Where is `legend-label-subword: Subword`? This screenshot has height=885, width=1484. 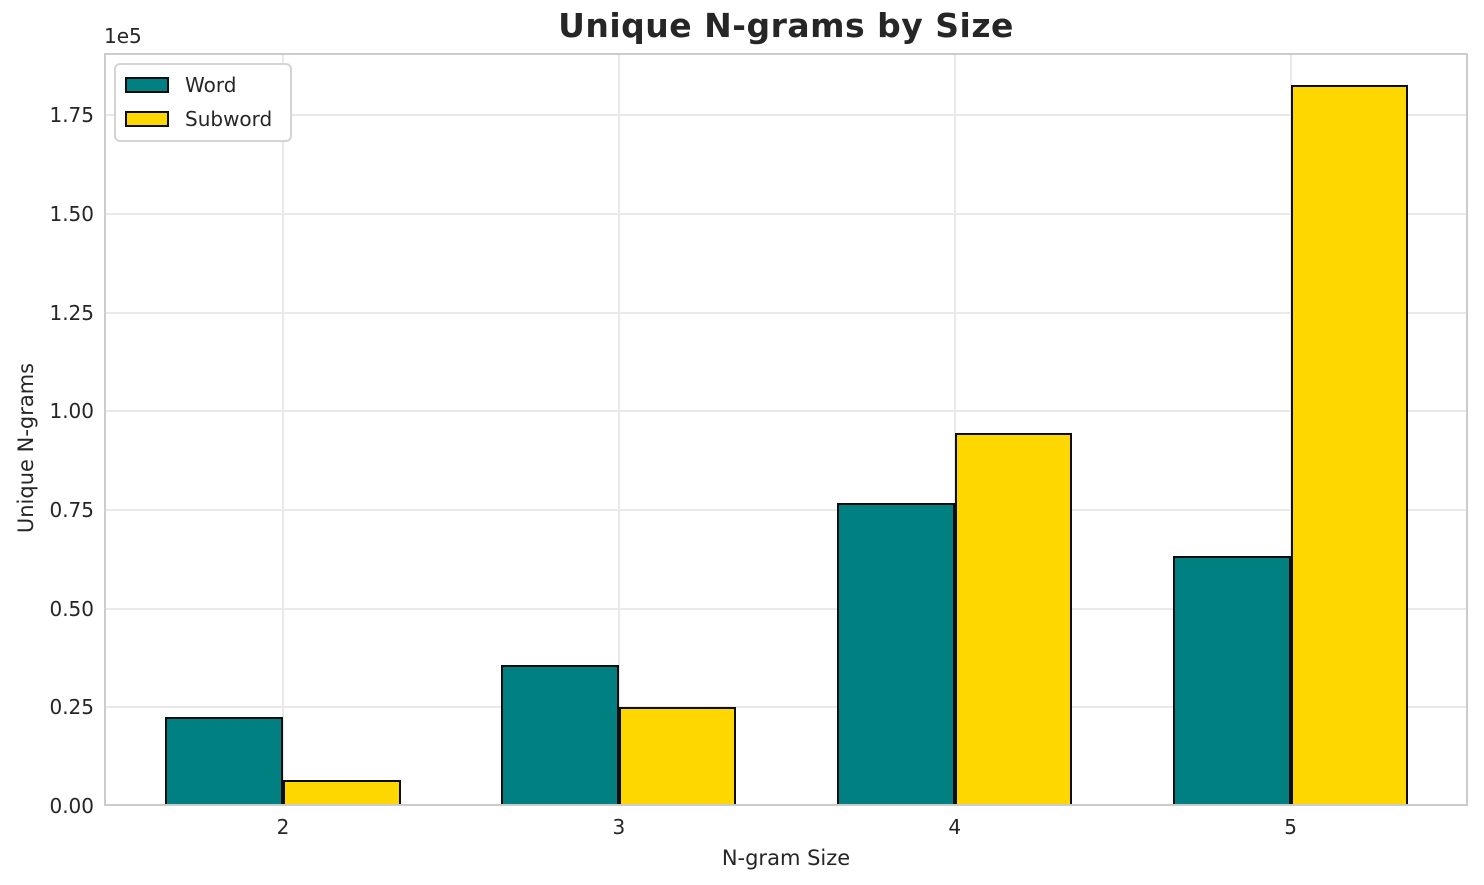
legend-label-subword: Subword is located at coordinates (229, 119).